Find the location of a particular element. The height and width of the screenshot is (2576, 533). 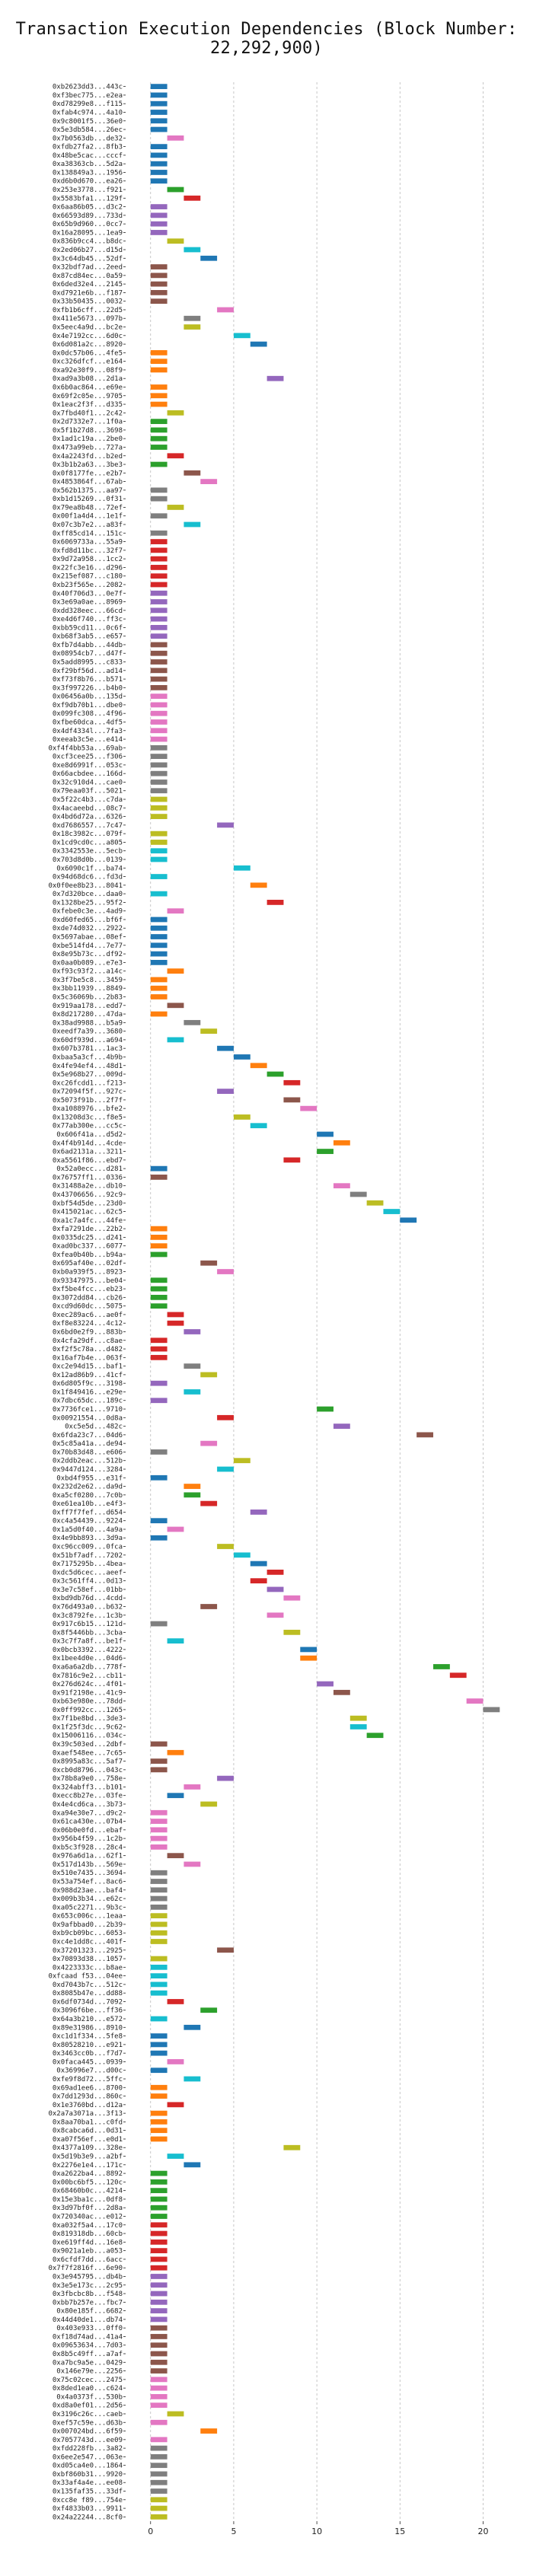

y-tick-label: 0x4f4b914d...4cde is located at coordinates (88, 1143).